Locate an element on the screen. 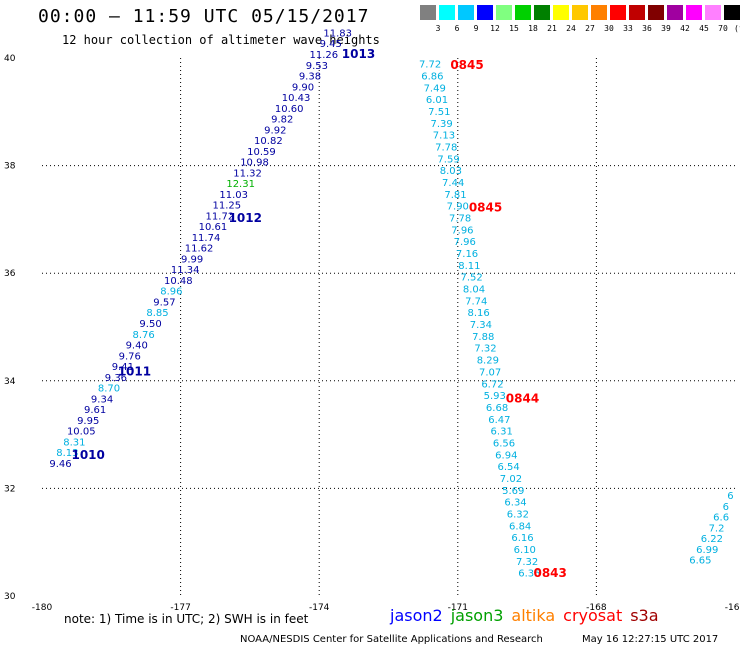 This screenshot has width=740, height=650. wave-height-point: 6.72 is located at coordinates (492, 384).